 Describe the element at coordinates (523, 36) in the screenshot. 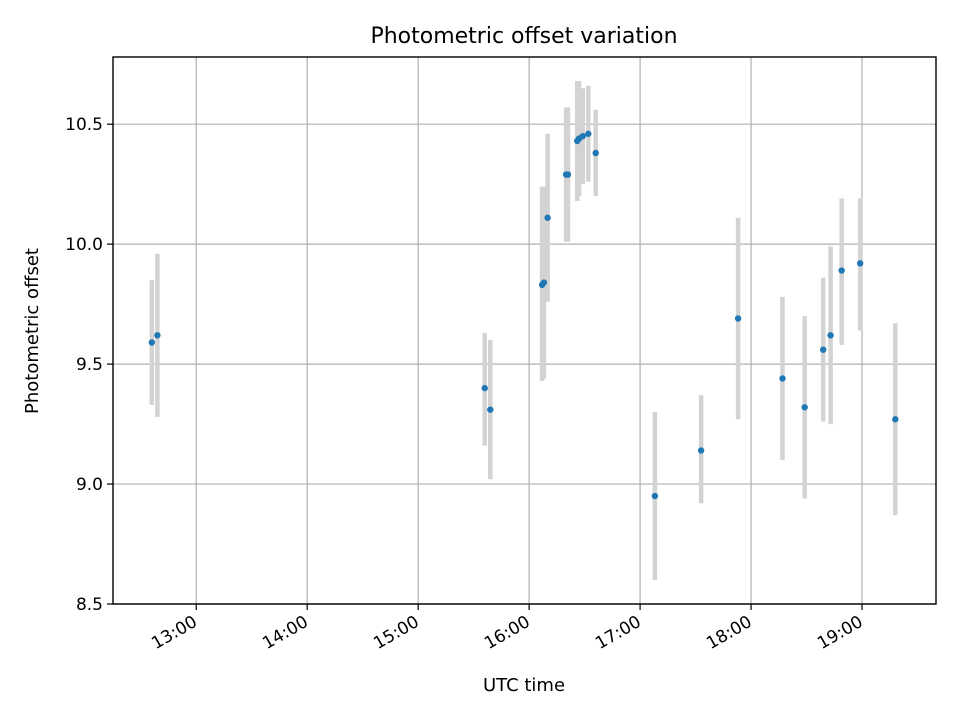

I see `chart-title: Photometric offset variation` at that location.